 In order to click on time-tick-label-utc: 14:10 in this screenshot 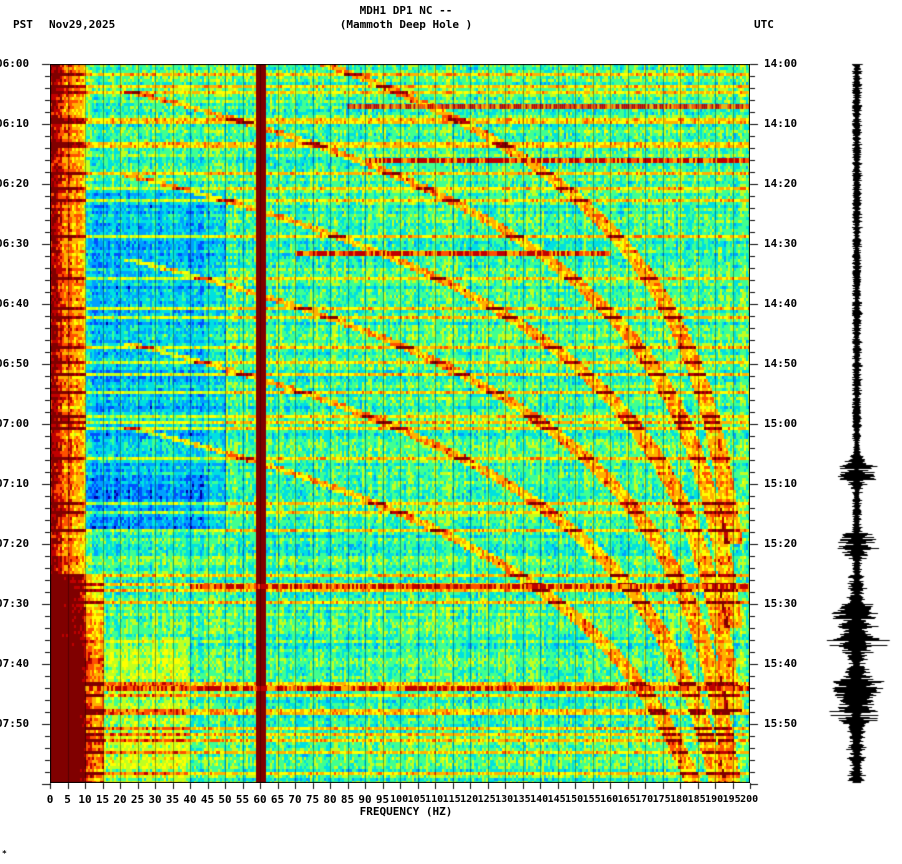, I will do `click(781, 123)`.